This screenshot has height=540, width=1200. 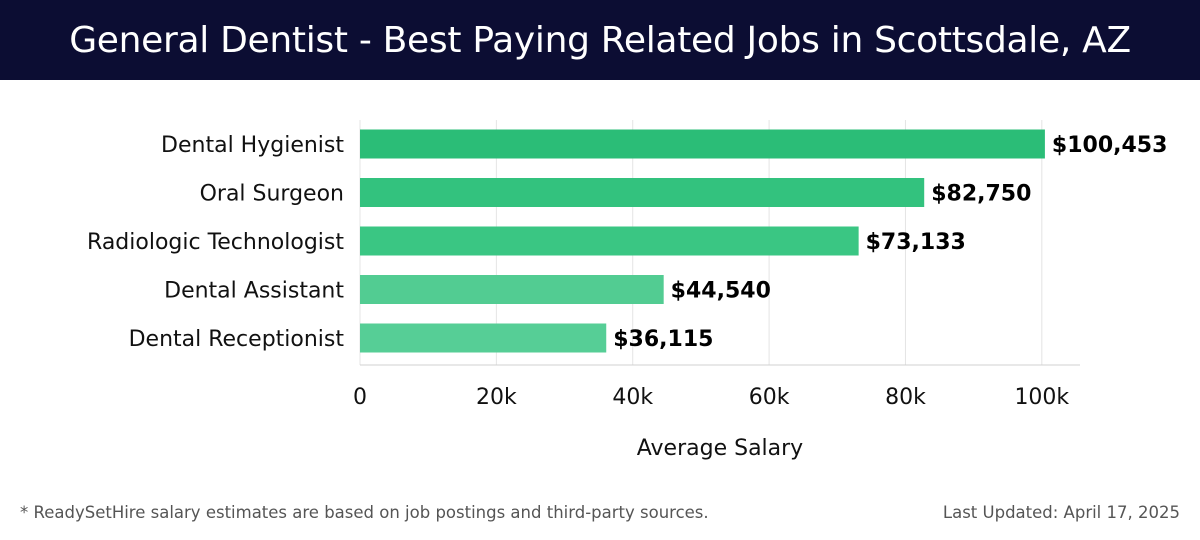 I want to click on value-label: $36,115, so click(x=663, y=339).